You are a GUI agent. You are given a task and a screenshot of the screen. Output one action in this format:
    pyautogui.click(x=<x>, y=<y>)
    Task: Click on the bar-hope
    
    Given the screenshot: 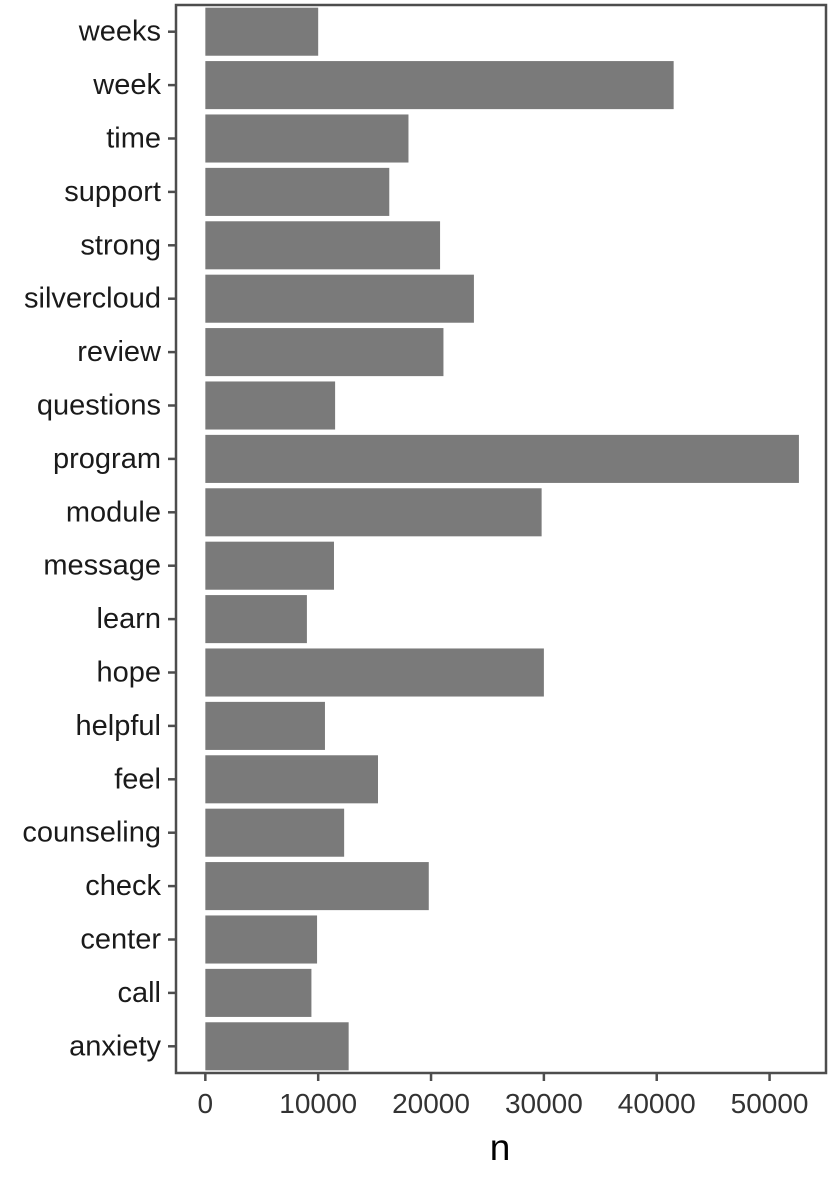 What is the action you would take?
    pyautogui.click(x=374, y=672)
    